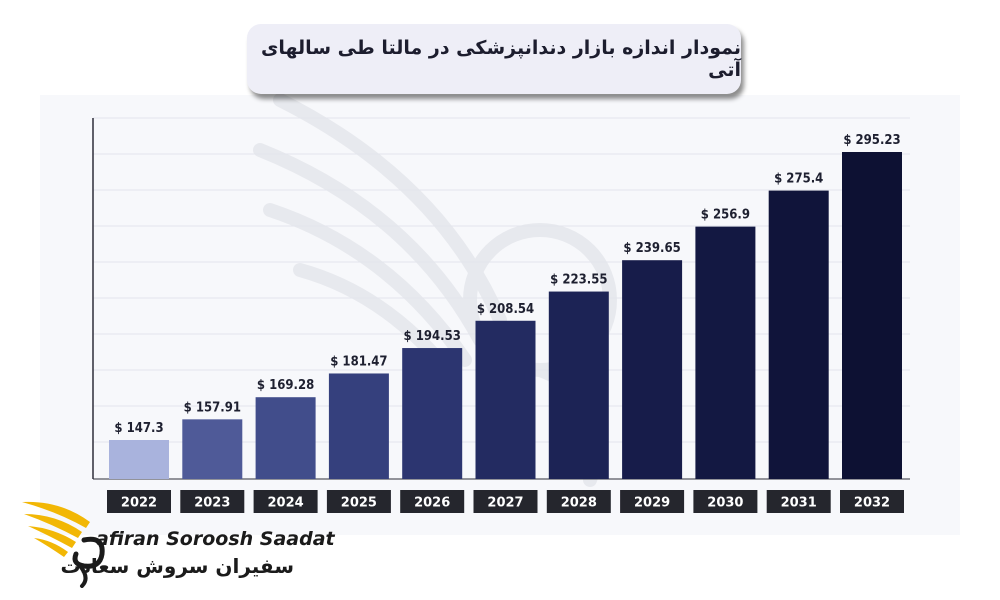 This screenshot has height=600, width=1000. I want to click on x-tick-label-2029: 2029, so click(652, 503).